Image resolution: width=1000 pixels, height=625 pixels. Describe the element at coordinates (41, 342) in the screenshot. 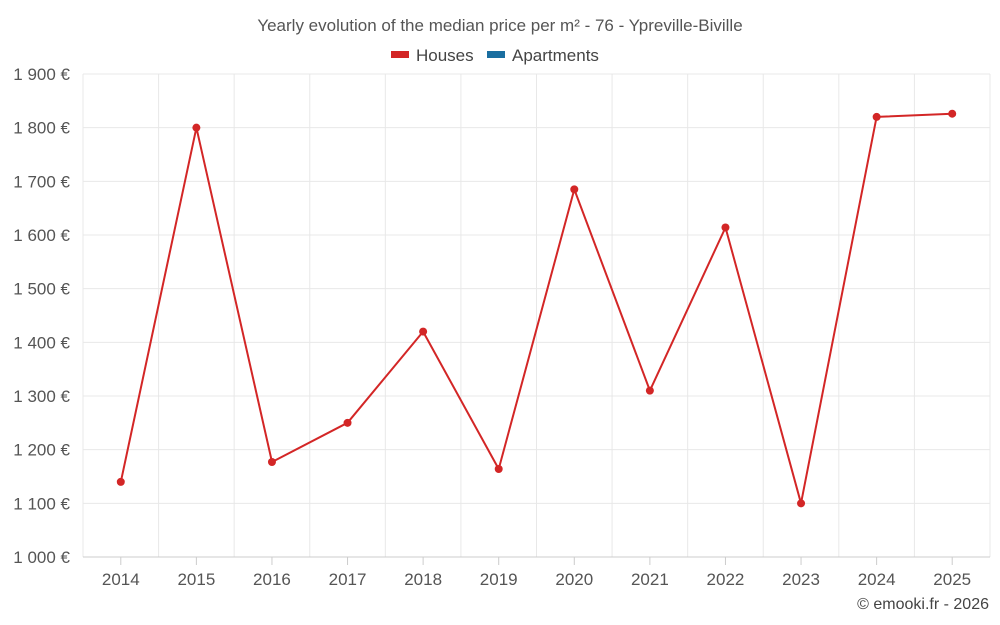

I see `y-tick-label: 1 400 €` at that location.